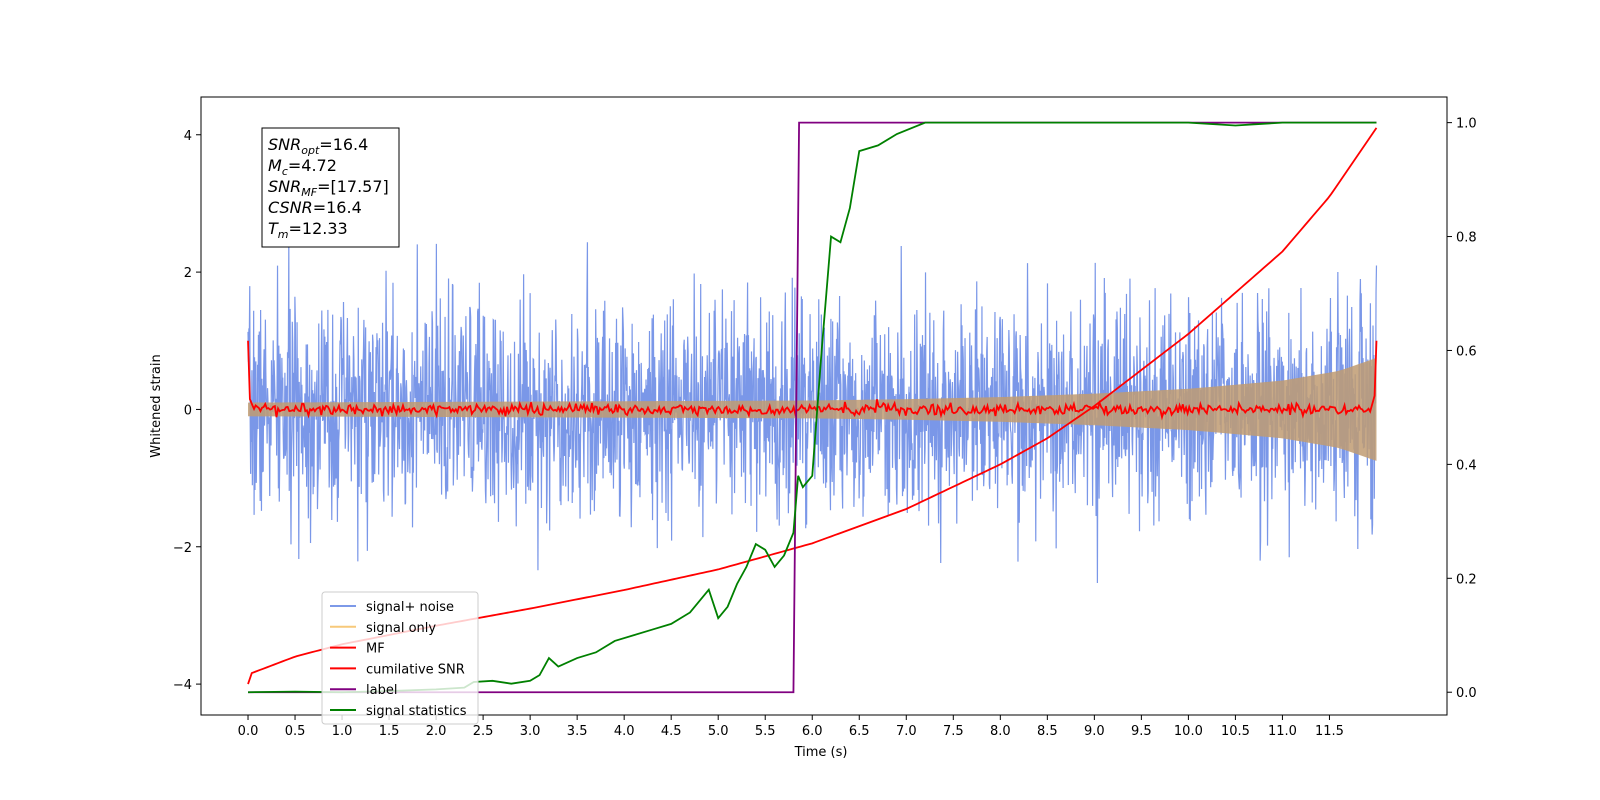  What do you see at coordinates (483, 731) in the screenshot?
I see `x-tick-label: 2.5` at bounding box center [483, 731].